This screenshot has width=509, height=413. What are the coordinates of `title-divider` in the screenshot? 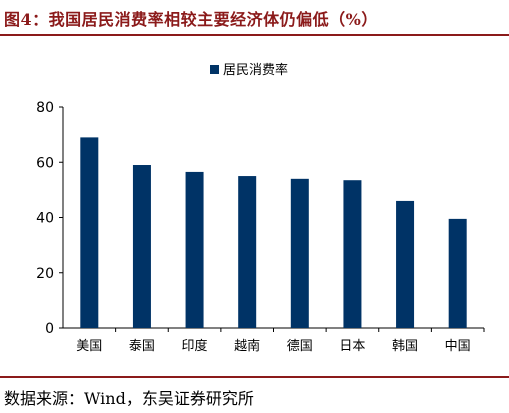 It's located at (254, 35).